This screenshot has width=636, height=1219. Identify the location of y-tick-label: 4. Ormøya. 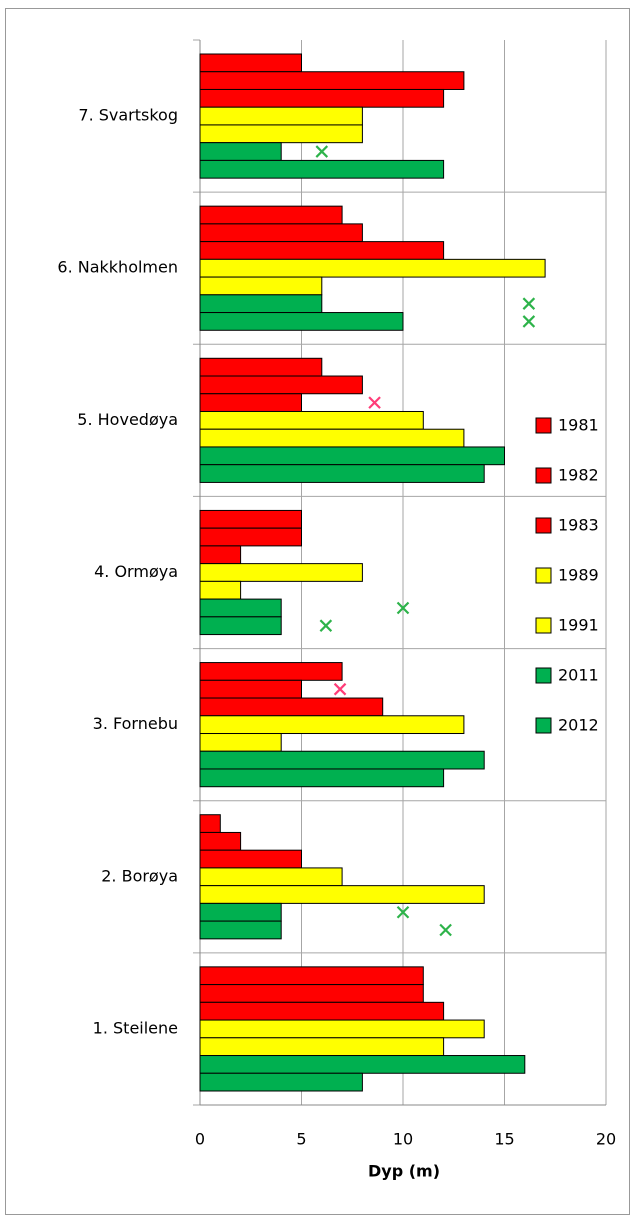
(136, 571).